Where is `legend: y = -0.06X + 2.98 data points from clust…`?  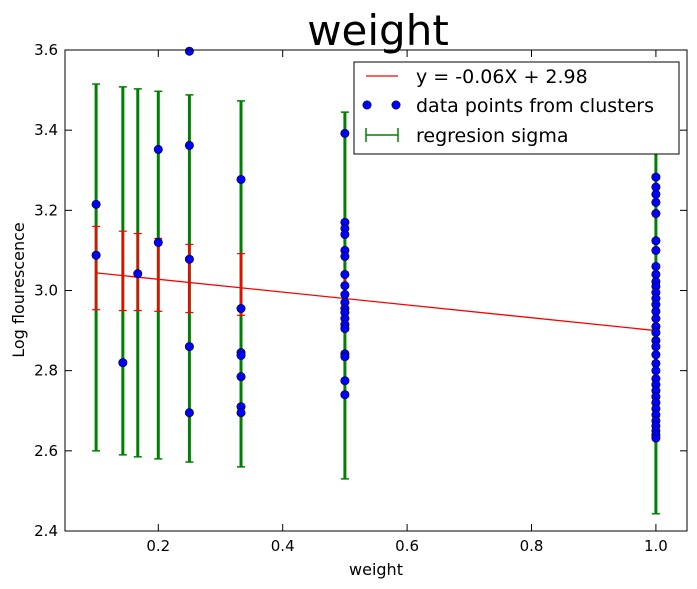
legend: y = -0.06X + 2.98 data points from clust… is located at coordinates (516, 108).